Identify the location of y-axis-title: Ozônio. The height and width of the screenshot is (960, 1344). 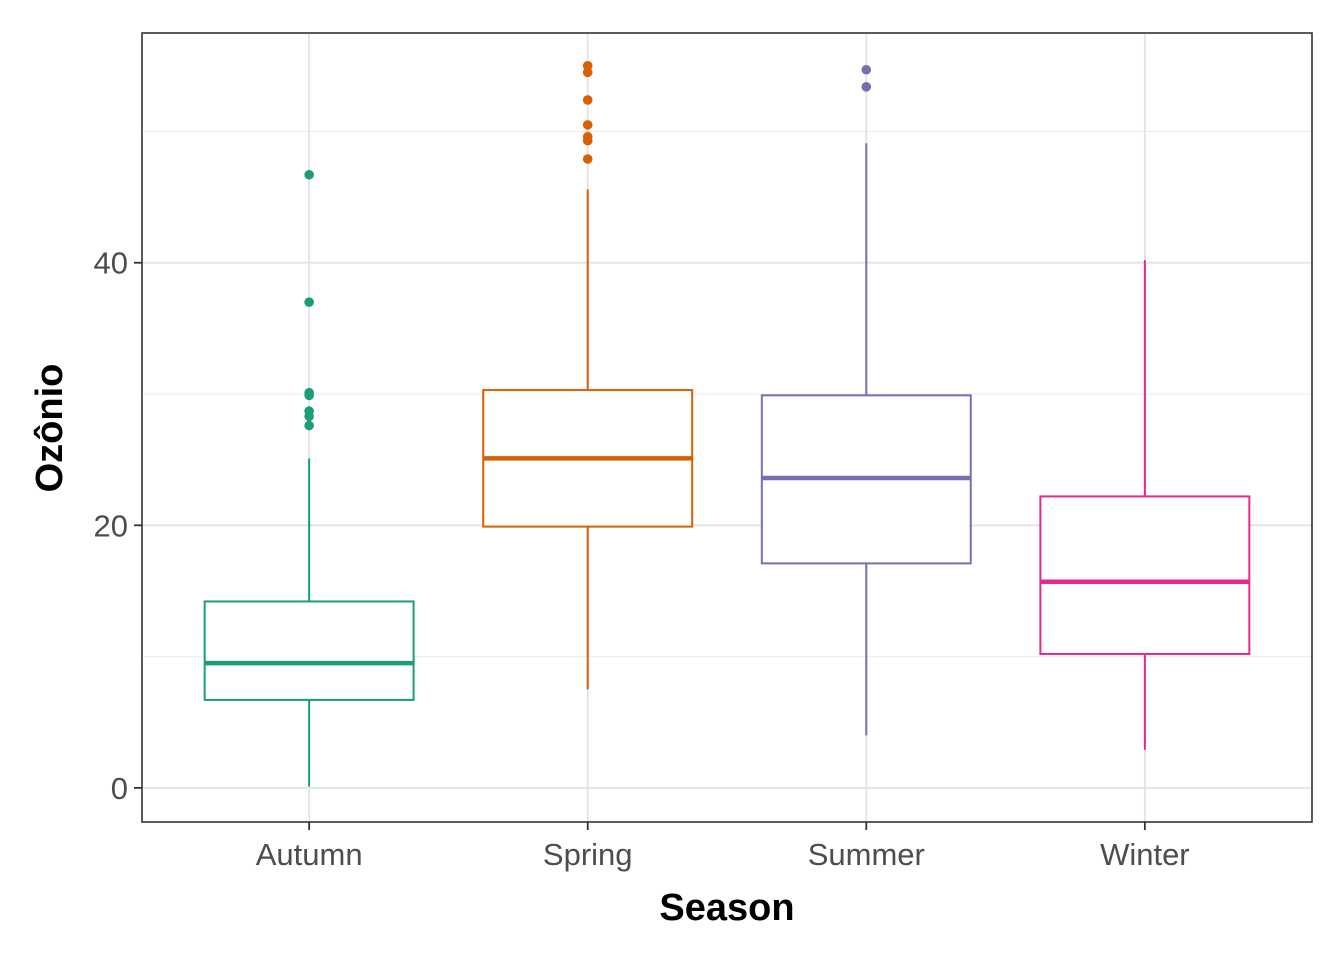
(50, 428).